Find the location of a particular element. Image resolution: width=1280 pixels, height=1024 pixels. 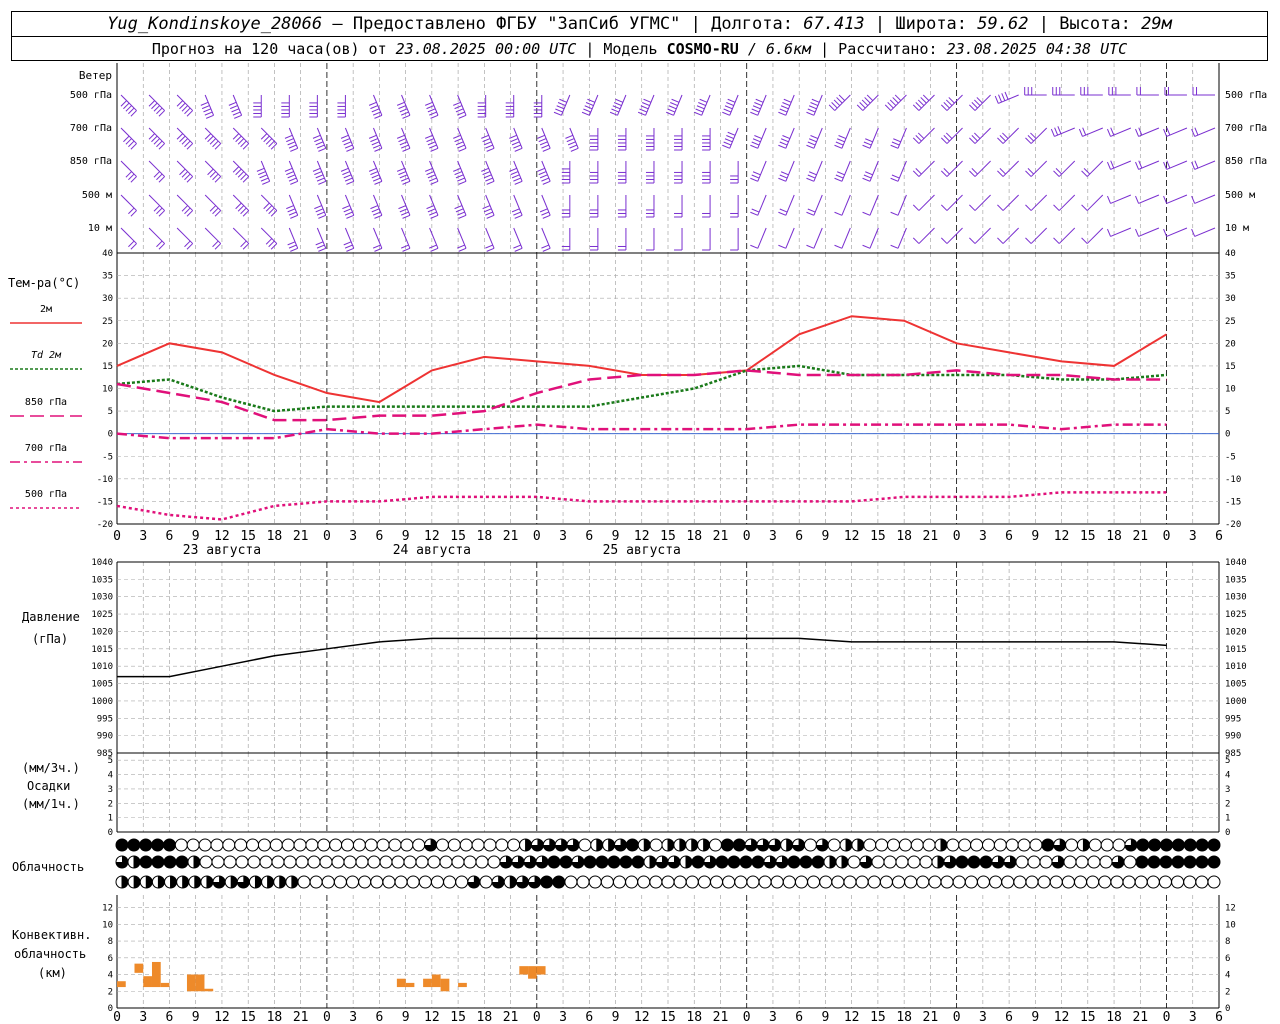

time-tick-label: 6 is located at coordinates (589, 536).